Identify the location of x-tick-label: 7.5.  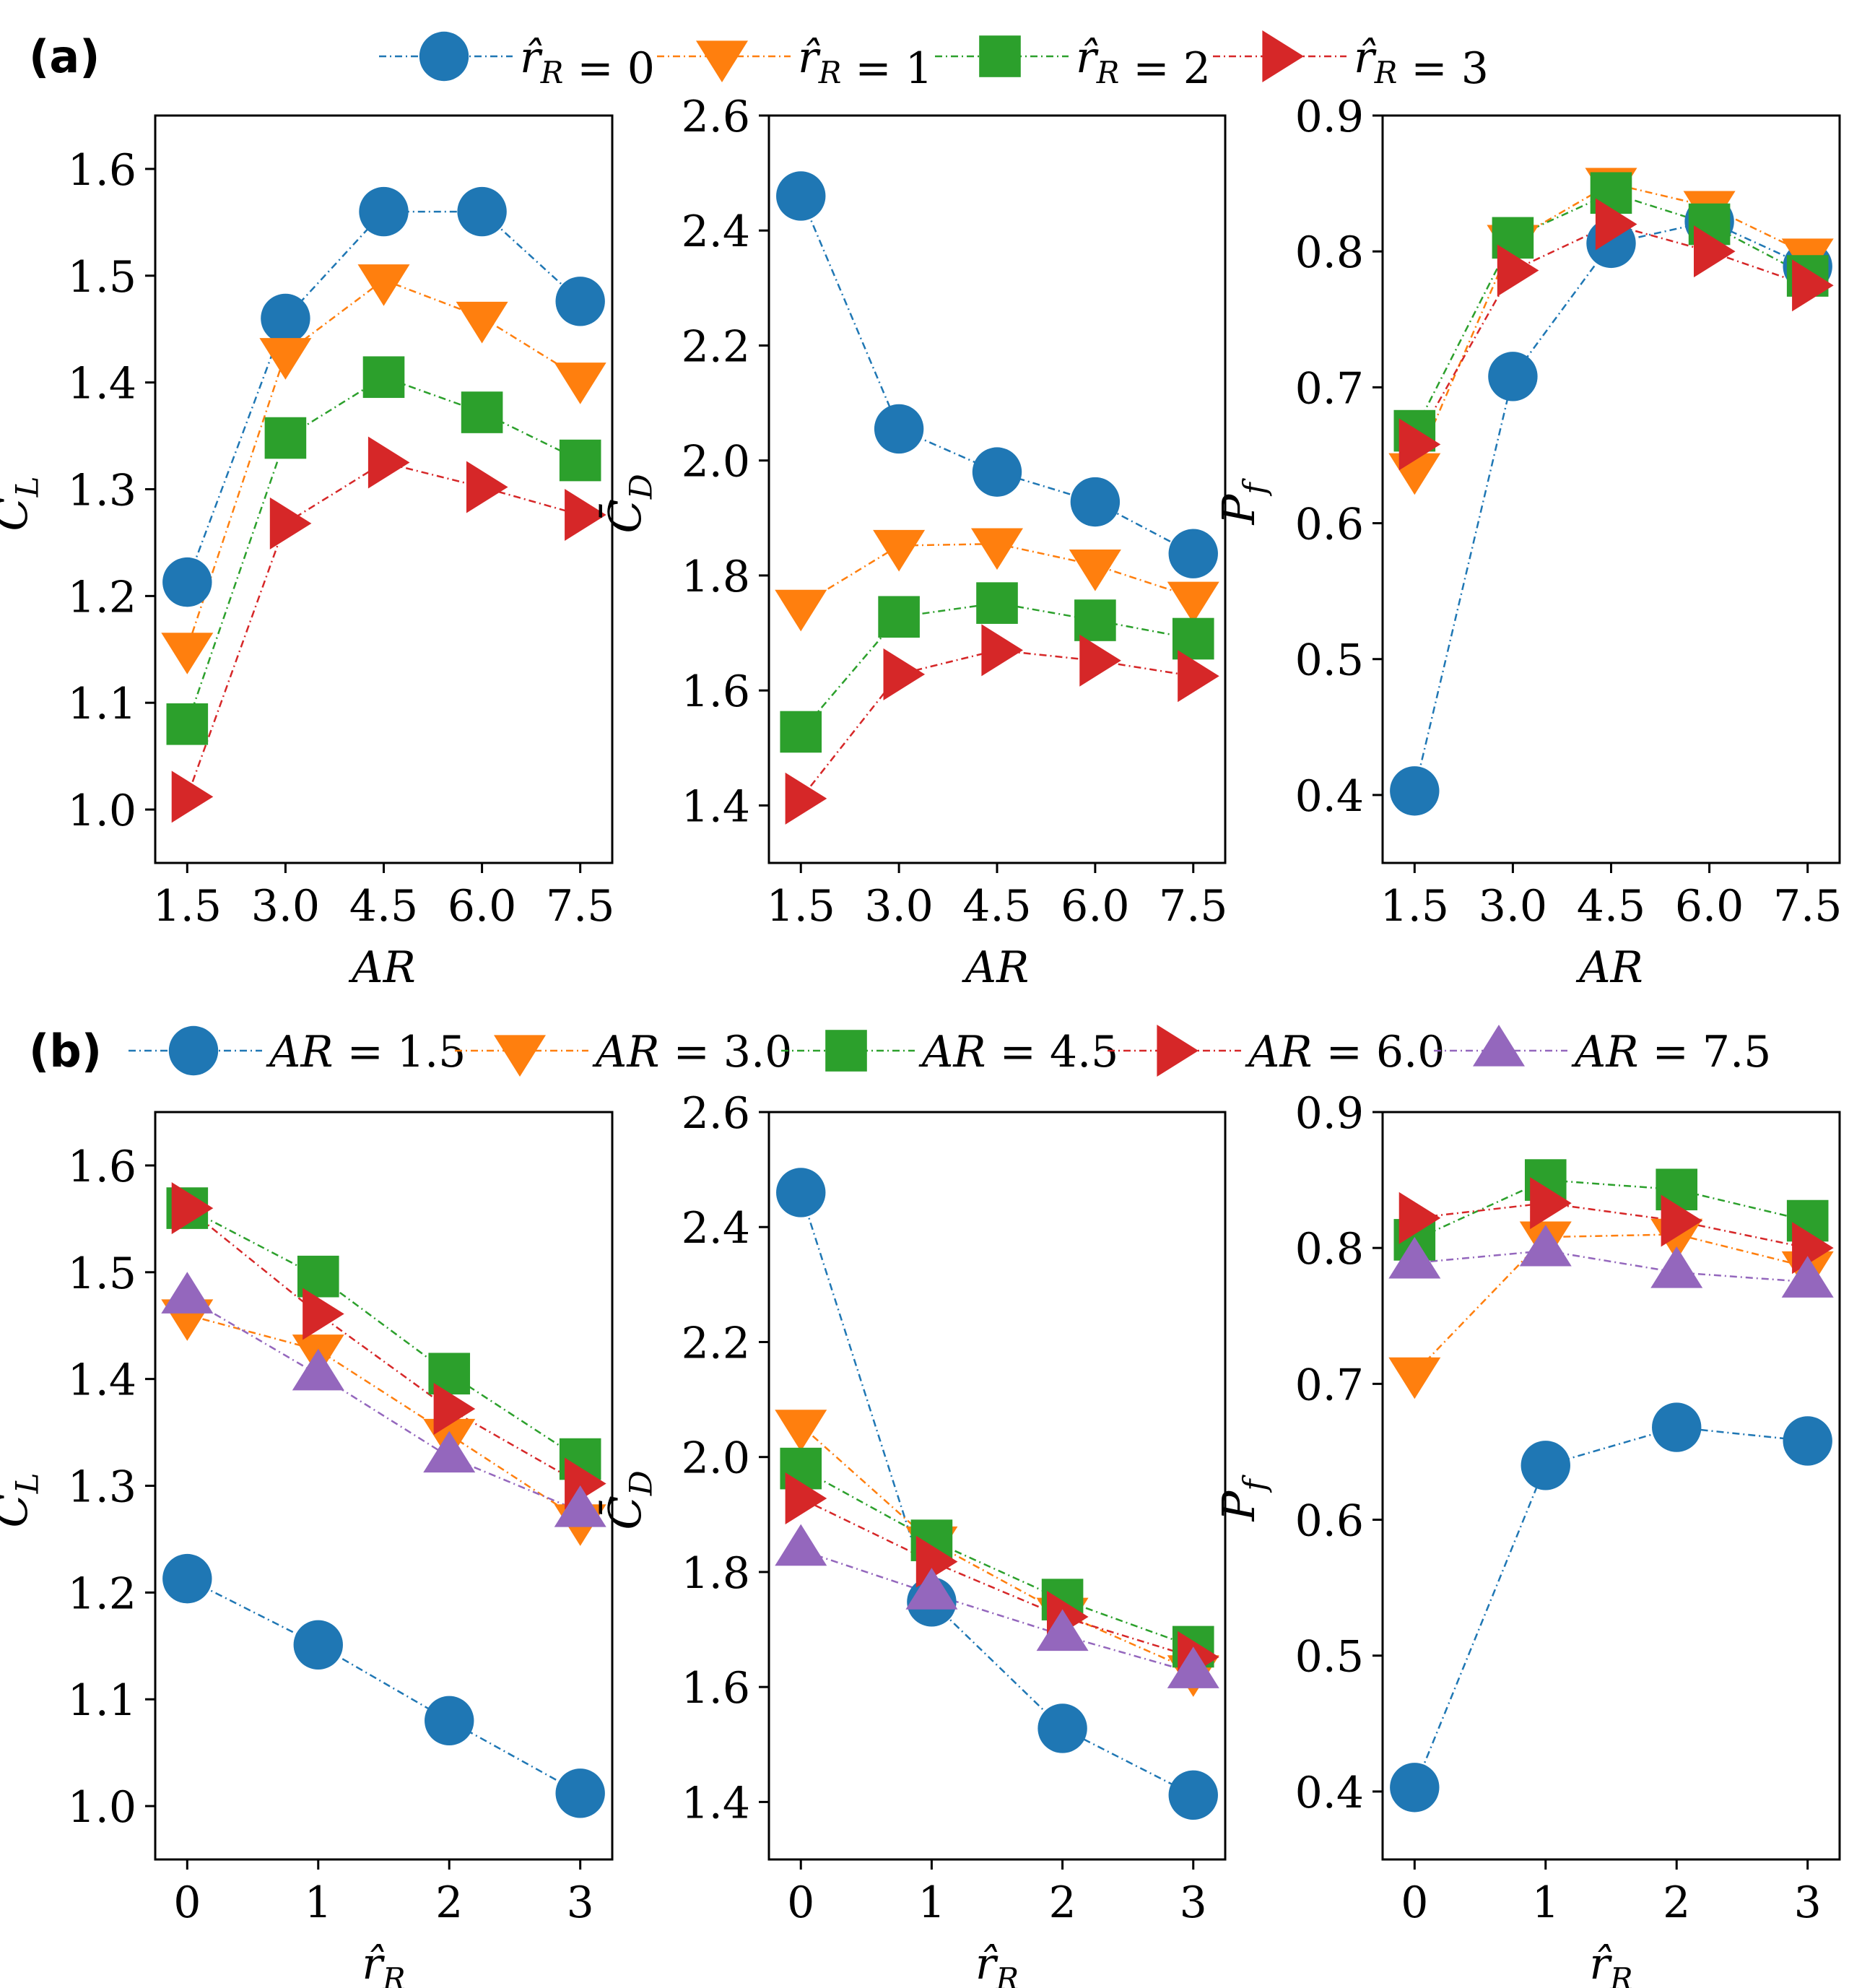
(1807, 907).